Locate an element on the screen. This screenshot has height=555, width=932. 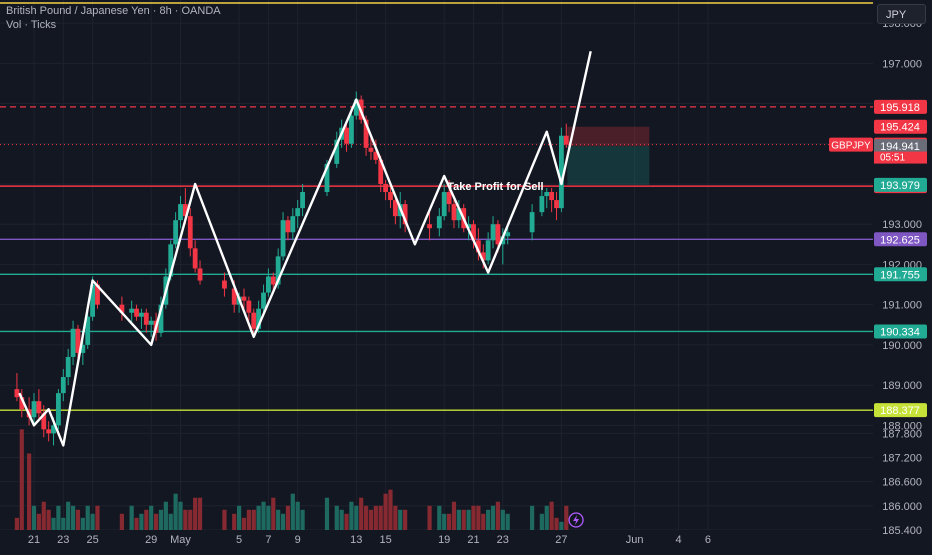
price-tick-label: 197.000 is located at coordinates (902, 64).